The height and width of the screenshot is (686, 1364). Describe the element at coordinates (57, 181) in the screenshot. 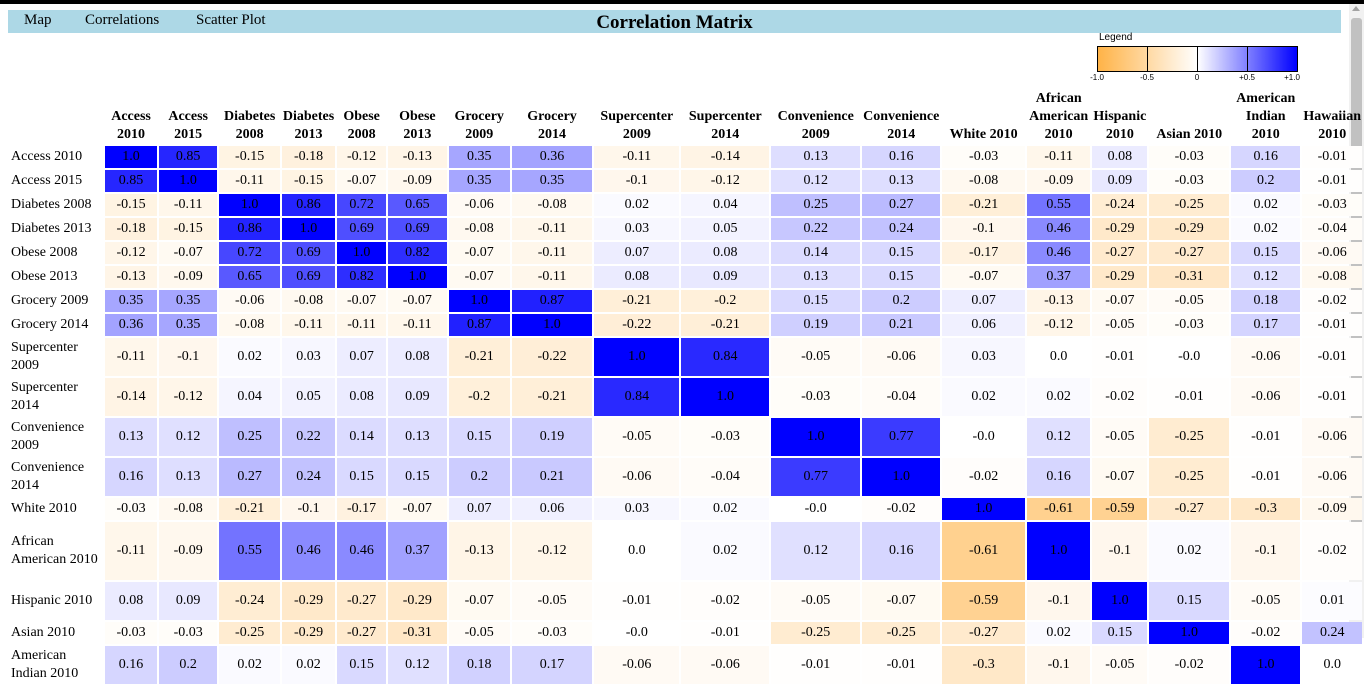

I see `row-label: Access 2015` at that location.